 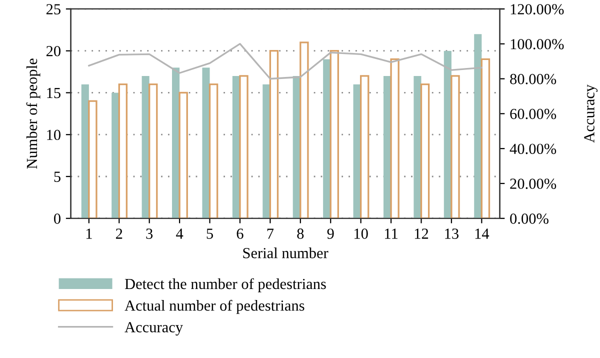 What do you see at coordinates (180, 233) in the screenshot?
I see `x-tick-label: 4` at bounding box center [180, 233].